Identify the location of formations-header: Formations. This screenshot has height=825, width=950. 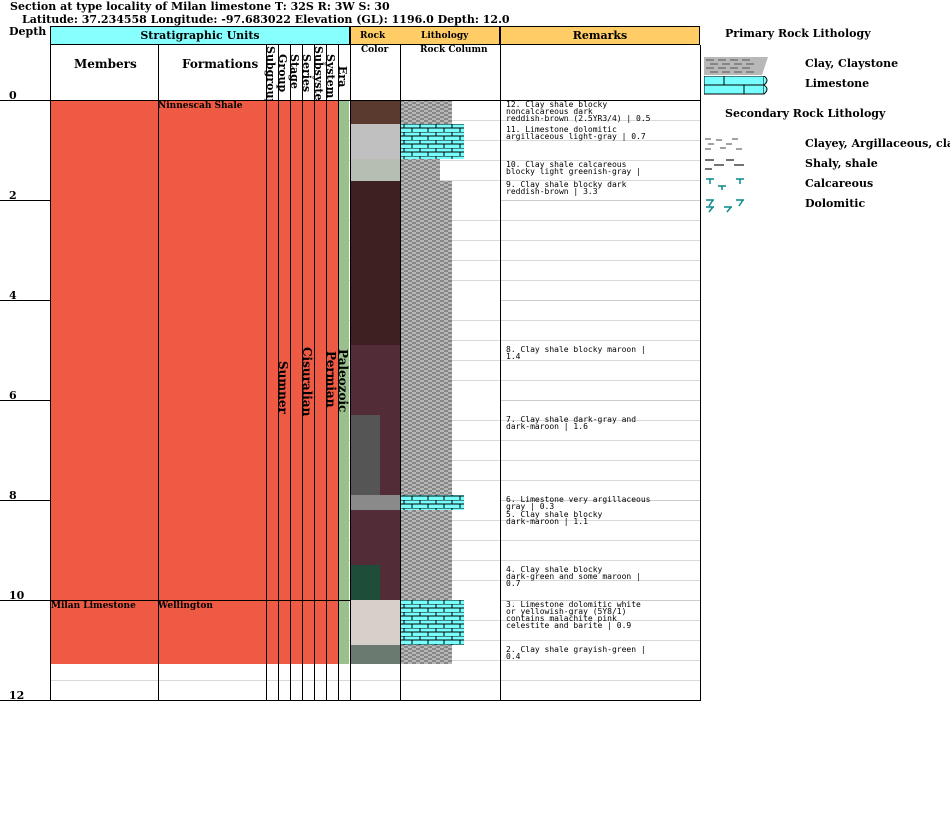
(220, 64).